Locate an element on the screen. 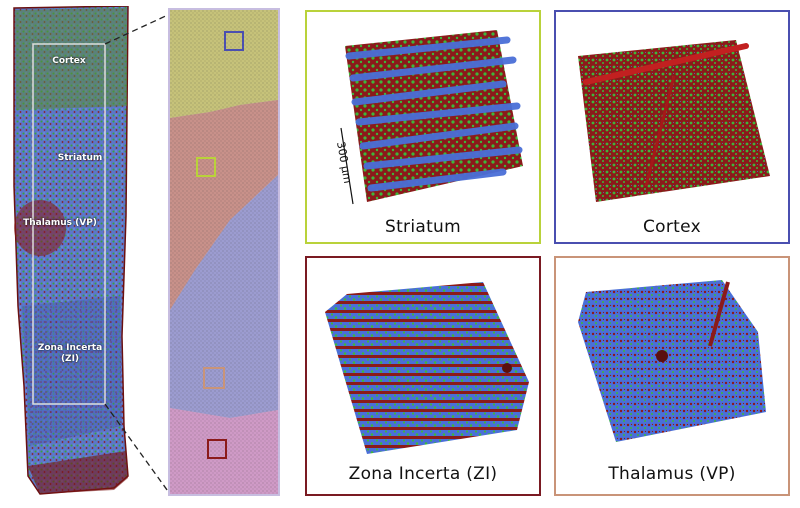  panel-label-thalamus: Thalamus (VP) is located at coordinates (672, 474).